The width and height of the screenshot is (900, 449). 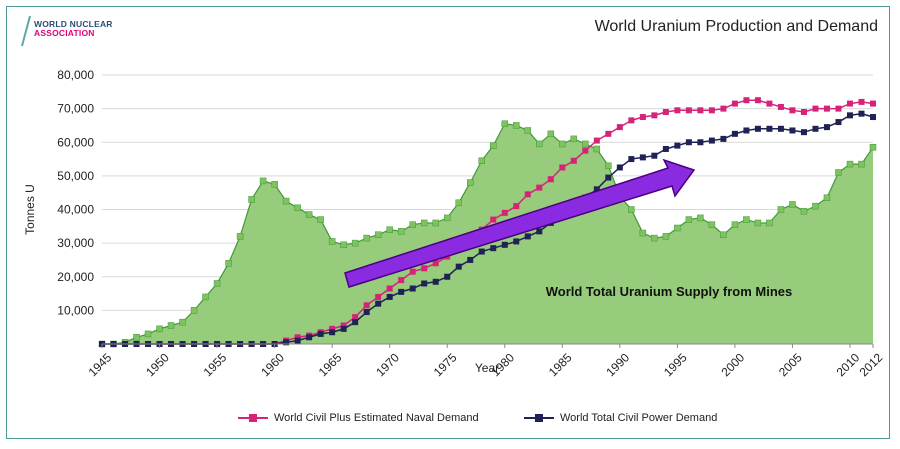 What do you see at coordinates (723, 234) in the screenshot?
I see `supply-point-1999` at bounding box center [723, 234].